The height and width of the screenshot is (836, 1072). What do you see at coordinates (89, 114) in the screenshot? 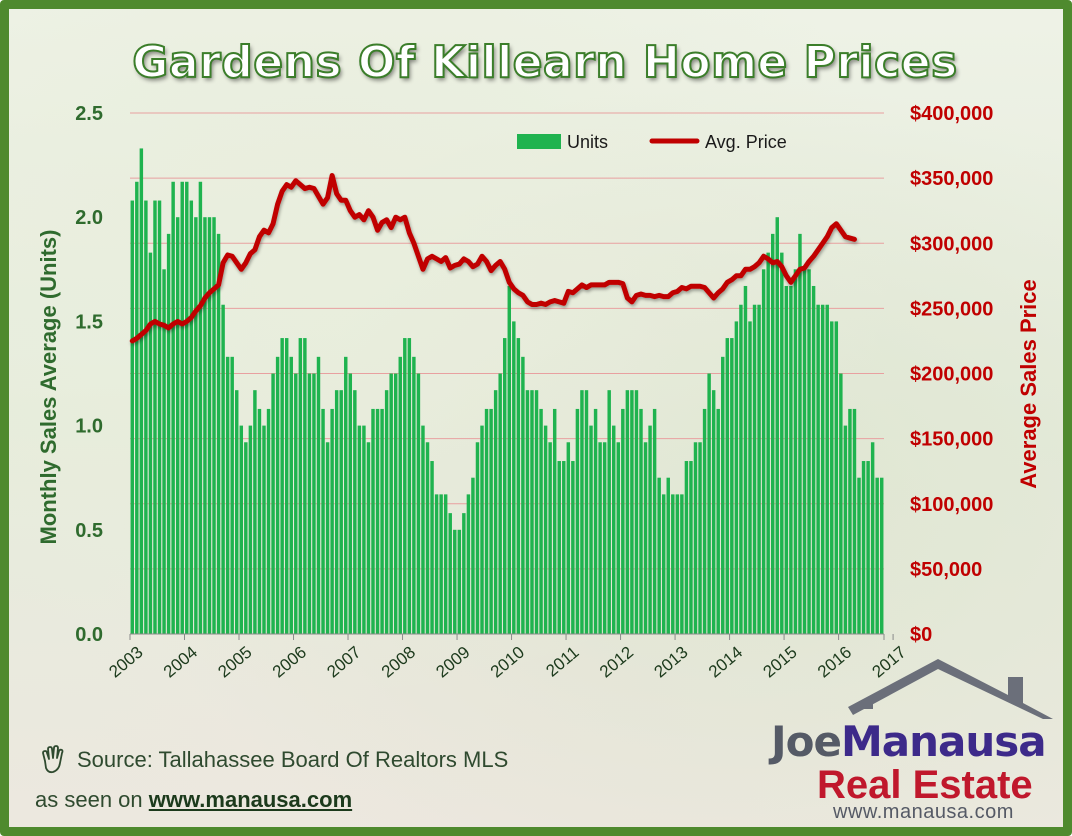
I see `y-left-tick-label: 2.5` at bounding box center [89, 114].